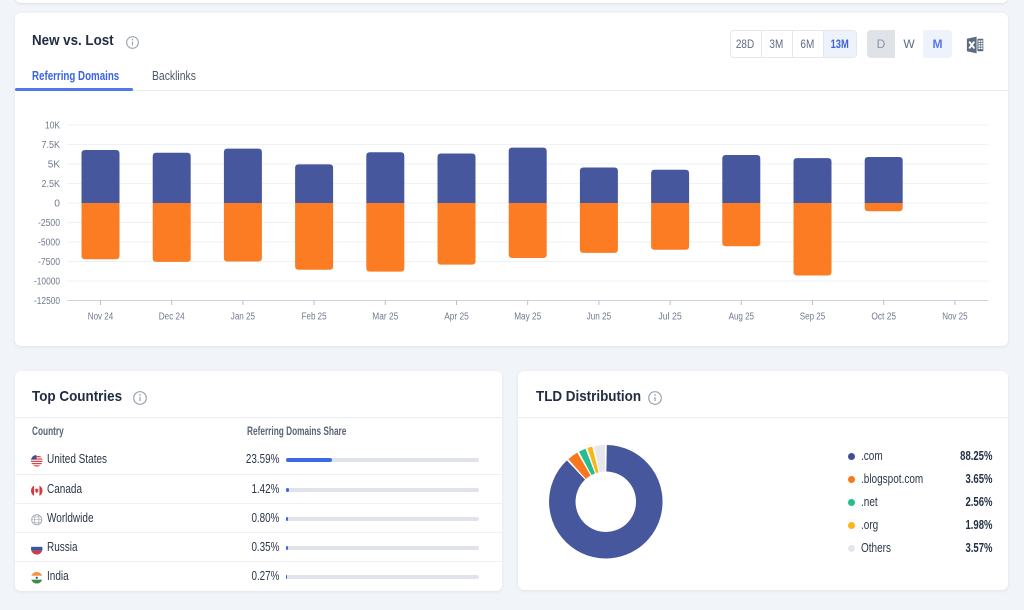 The height and width of the screenshot is (610, 1024). I want to click on svg-text: Jan 25, so click(243, 317).